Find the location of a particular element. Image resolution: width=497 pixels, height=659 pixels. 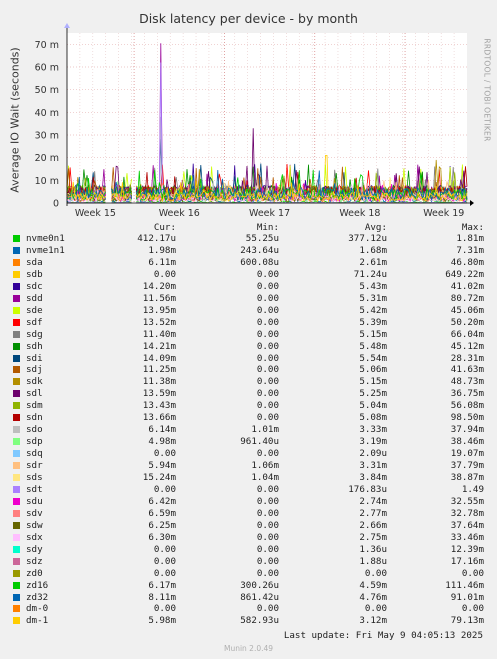

legend-avg-value: 2.77m is located at coordinates (373, 513).